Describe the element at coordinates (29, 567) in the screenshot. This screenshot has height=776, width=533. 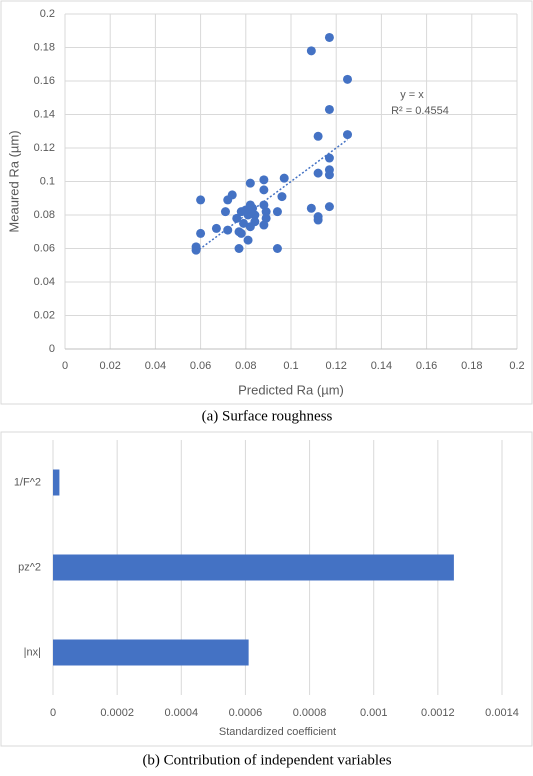
I see `y-tick-label: pz^2` at that location.